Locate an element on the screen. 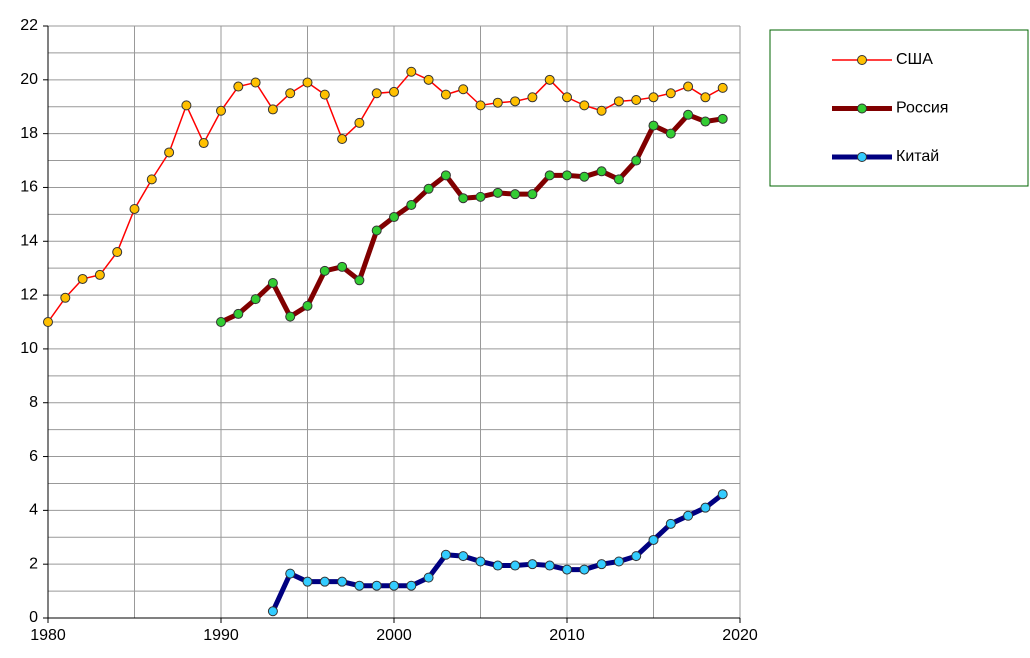  x-tick-label: 2020 is located at coordinates (740, 635).